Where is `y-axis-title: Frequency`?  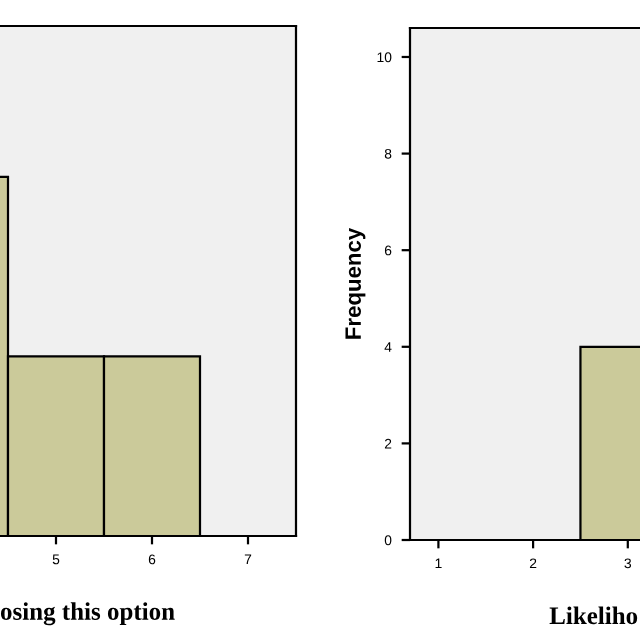
y-axis-title: Frequency is located at coordinates (355, 283).